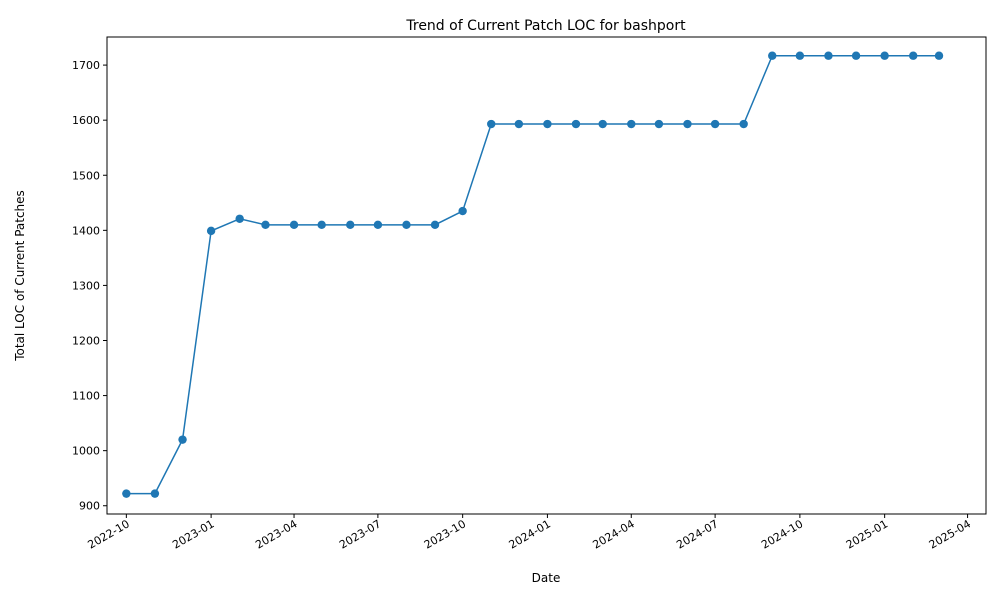 The height and width of the screenshot is (600, 1000). I want to click on y-tick-label: 1600, so click(86, 120).